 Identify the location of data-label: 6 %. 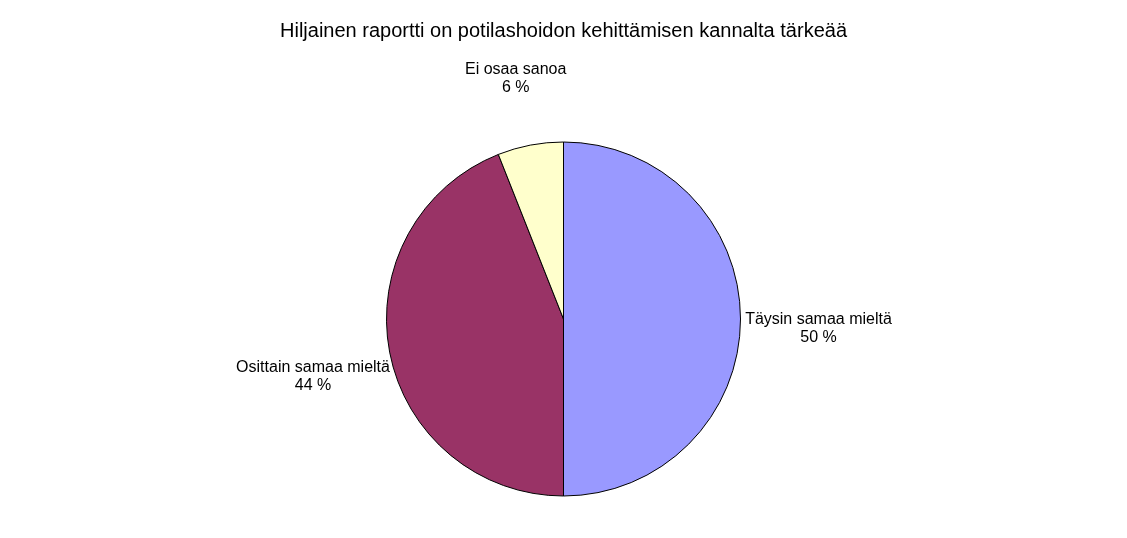
(515, 86).